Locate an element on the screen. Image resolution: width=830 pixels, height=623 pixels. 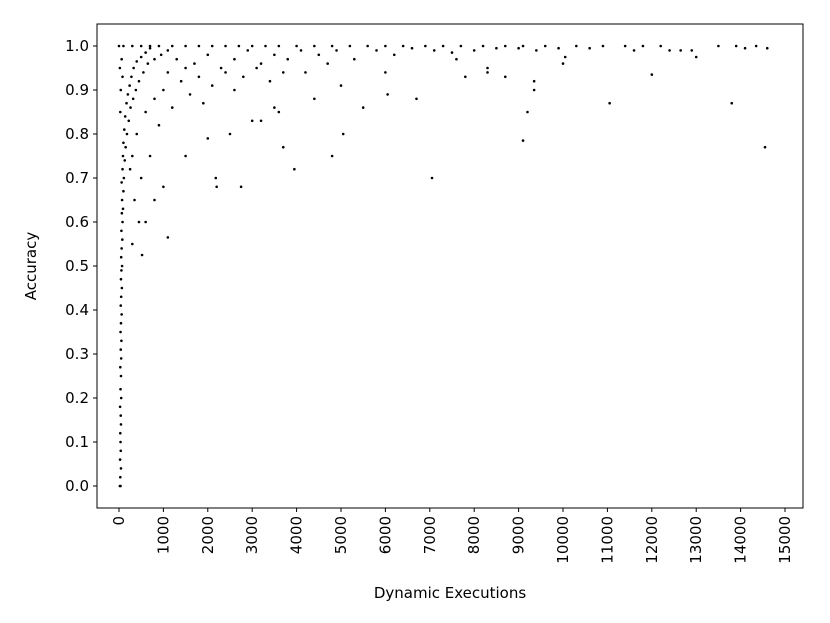
x-tick-label: 10000 is located at coordinates (563, 540).